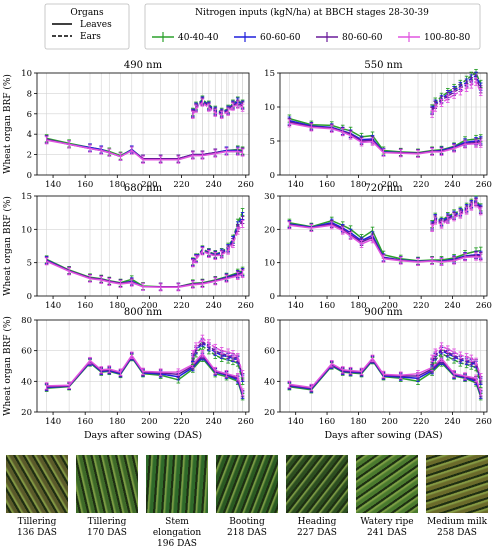  What do you see at coordinates (387, 522) in the screenshot?
I see `photo-stage: Watery ripe` at bounding box center [387, 522].